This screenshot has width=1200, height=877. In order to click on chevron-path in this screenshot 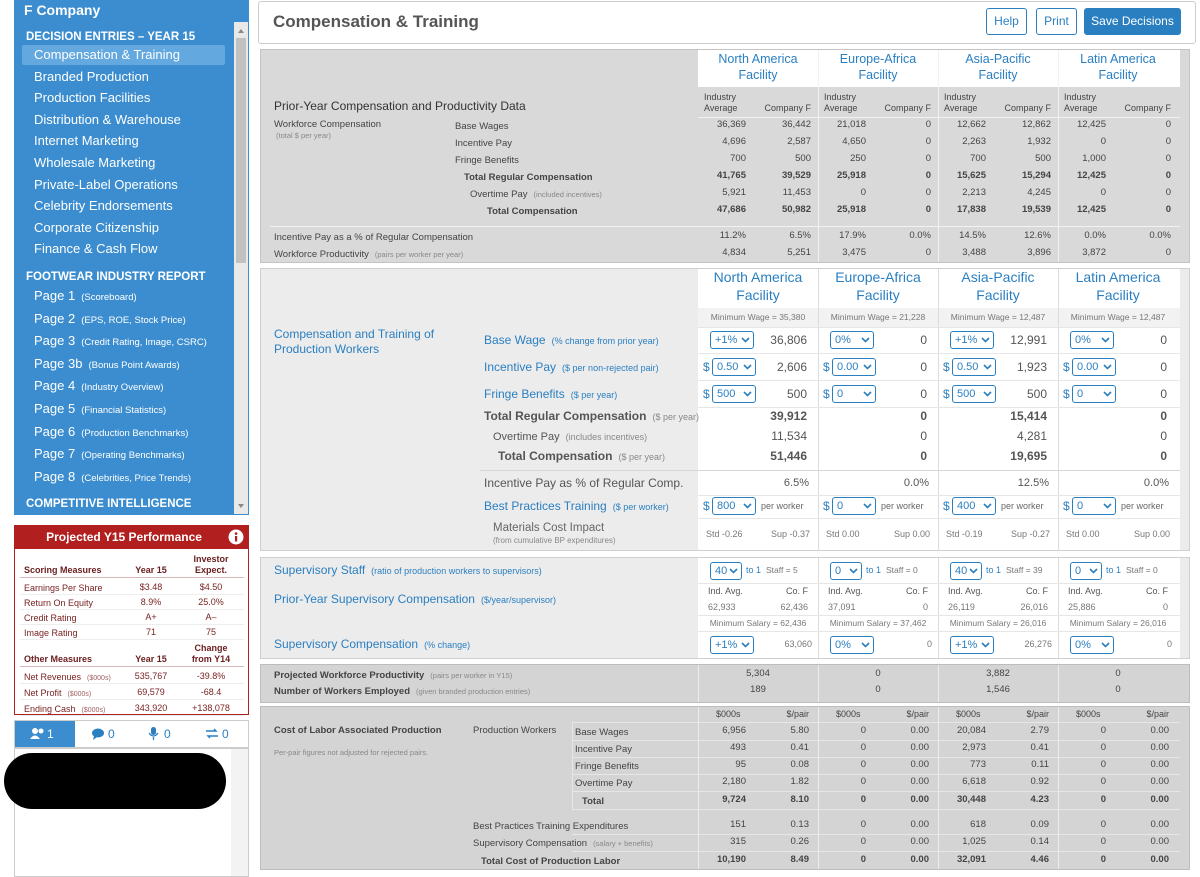, I will do `click(1107, 506)`.